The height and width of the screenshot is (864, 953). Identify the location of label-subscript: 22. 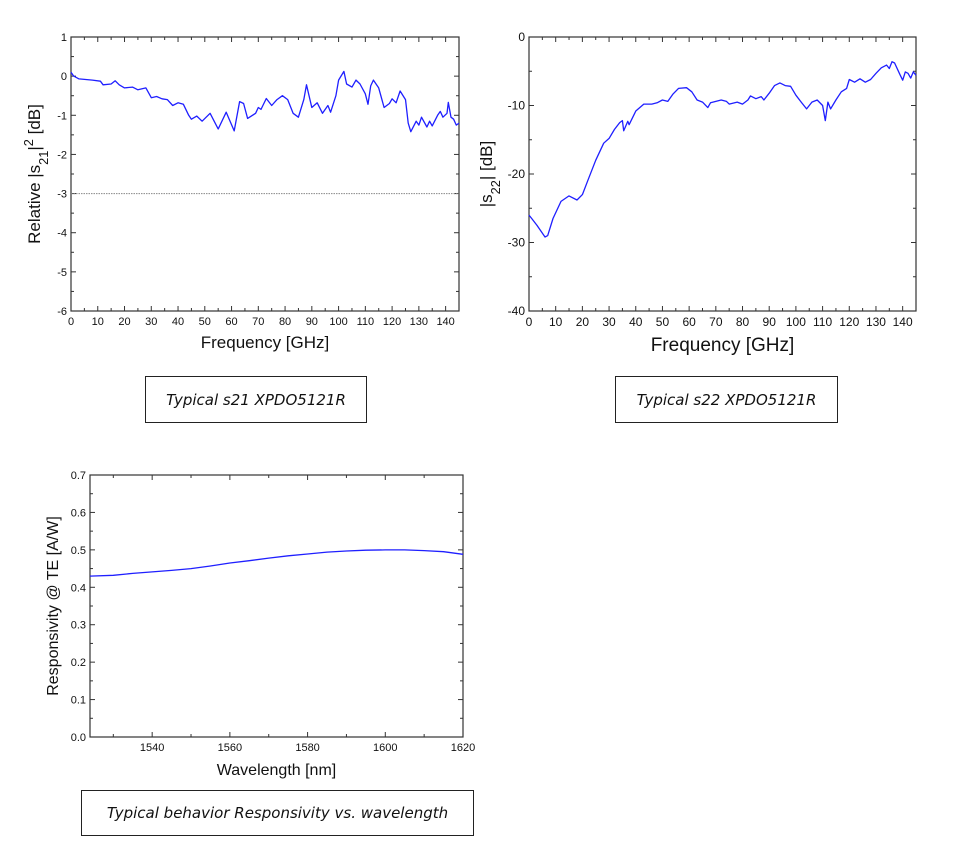
(495, 187).